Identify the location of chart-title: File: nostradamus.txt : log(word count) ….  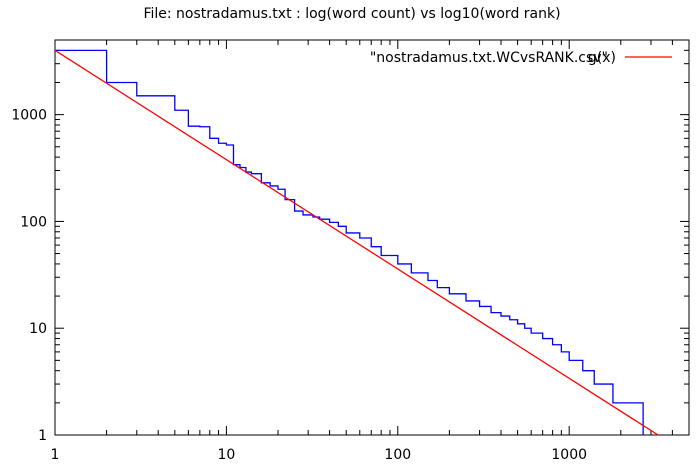
(351, 14).